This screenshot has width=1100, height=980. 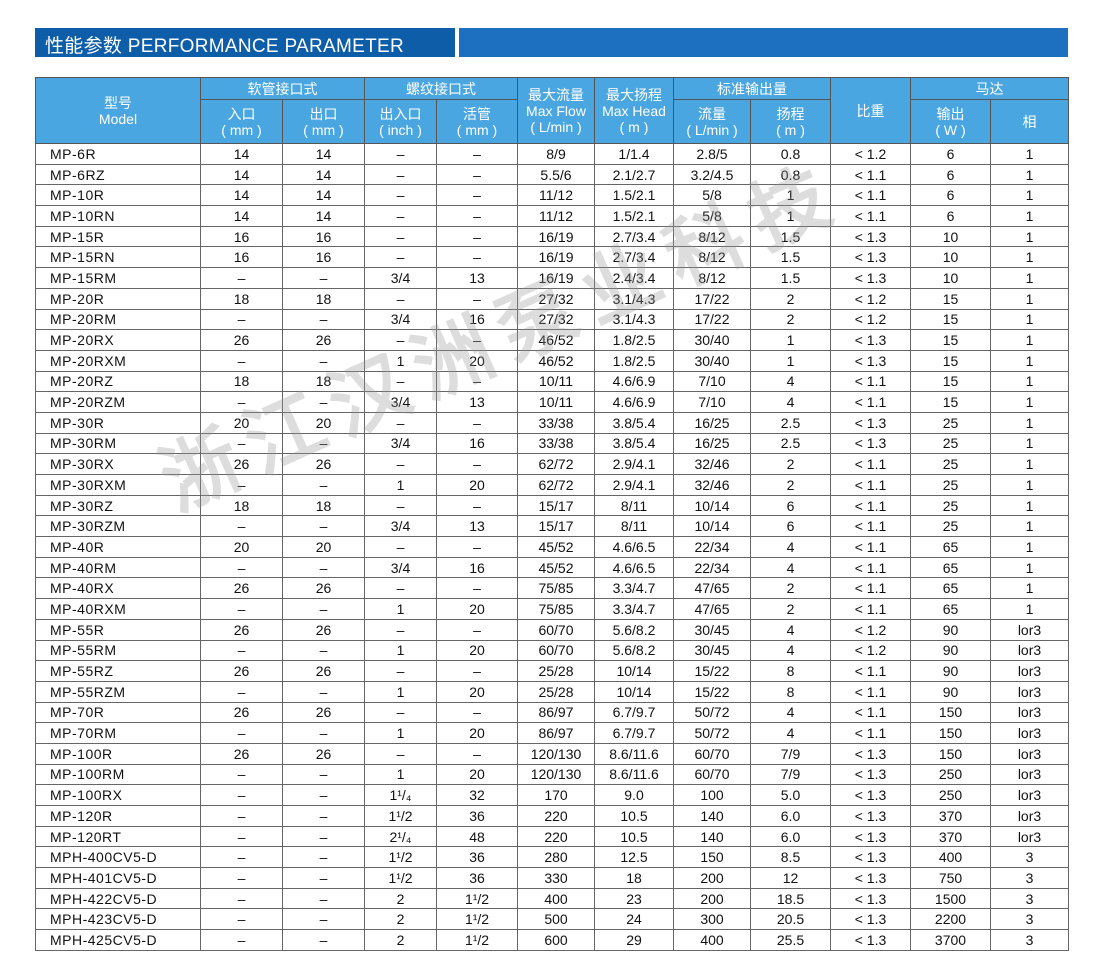 What do you see at coordinates (552, 795) in the screenshot?
I see `data-row: MP-100RX – –1¹/₄ 32 170 9.0 100 5.0 < 1.3 250 lor3` at bounding box center [552, 795].